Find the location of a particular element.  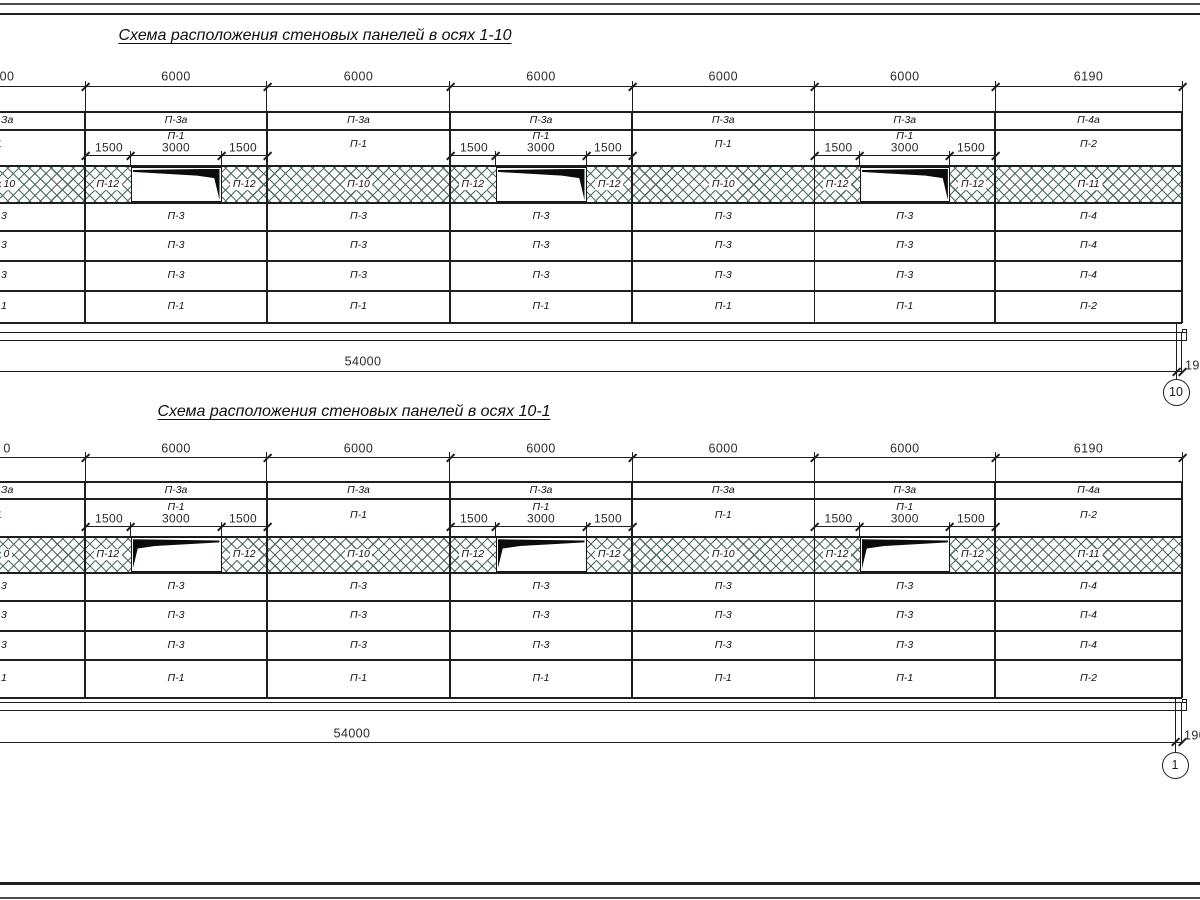

total-dim-label-2: 54000 is located at coordinates (352, 733).